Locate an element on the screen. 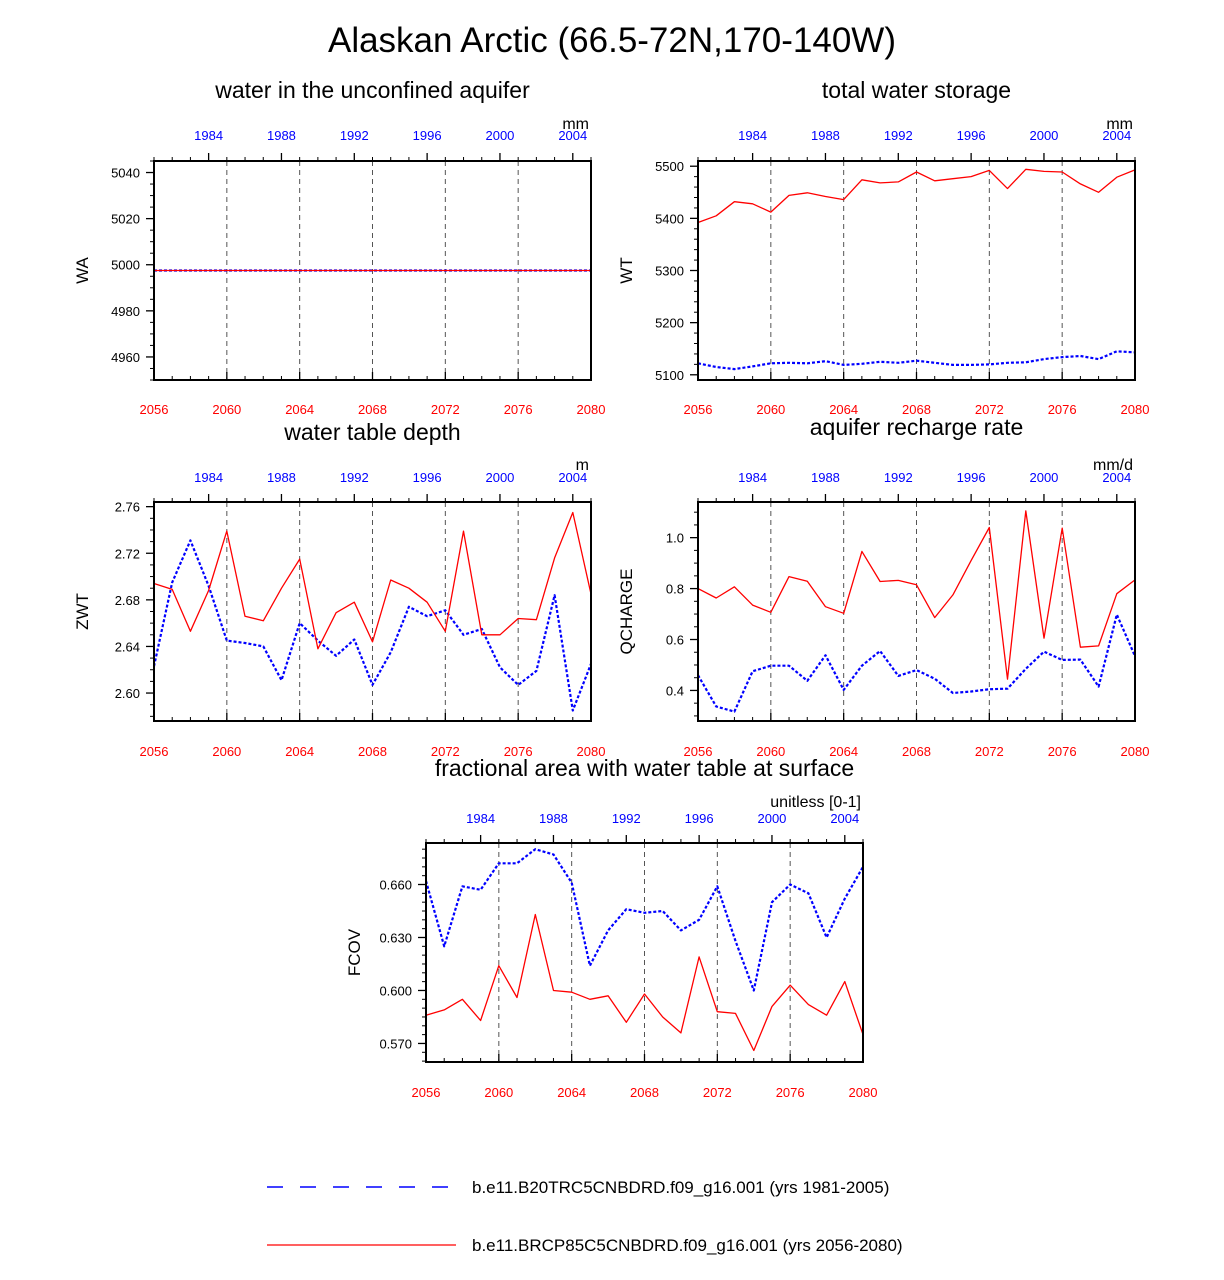 This screenshot has width=1224, height=1280. wt-xtick-label-top: 1992 is located at coordinates (898, 135).